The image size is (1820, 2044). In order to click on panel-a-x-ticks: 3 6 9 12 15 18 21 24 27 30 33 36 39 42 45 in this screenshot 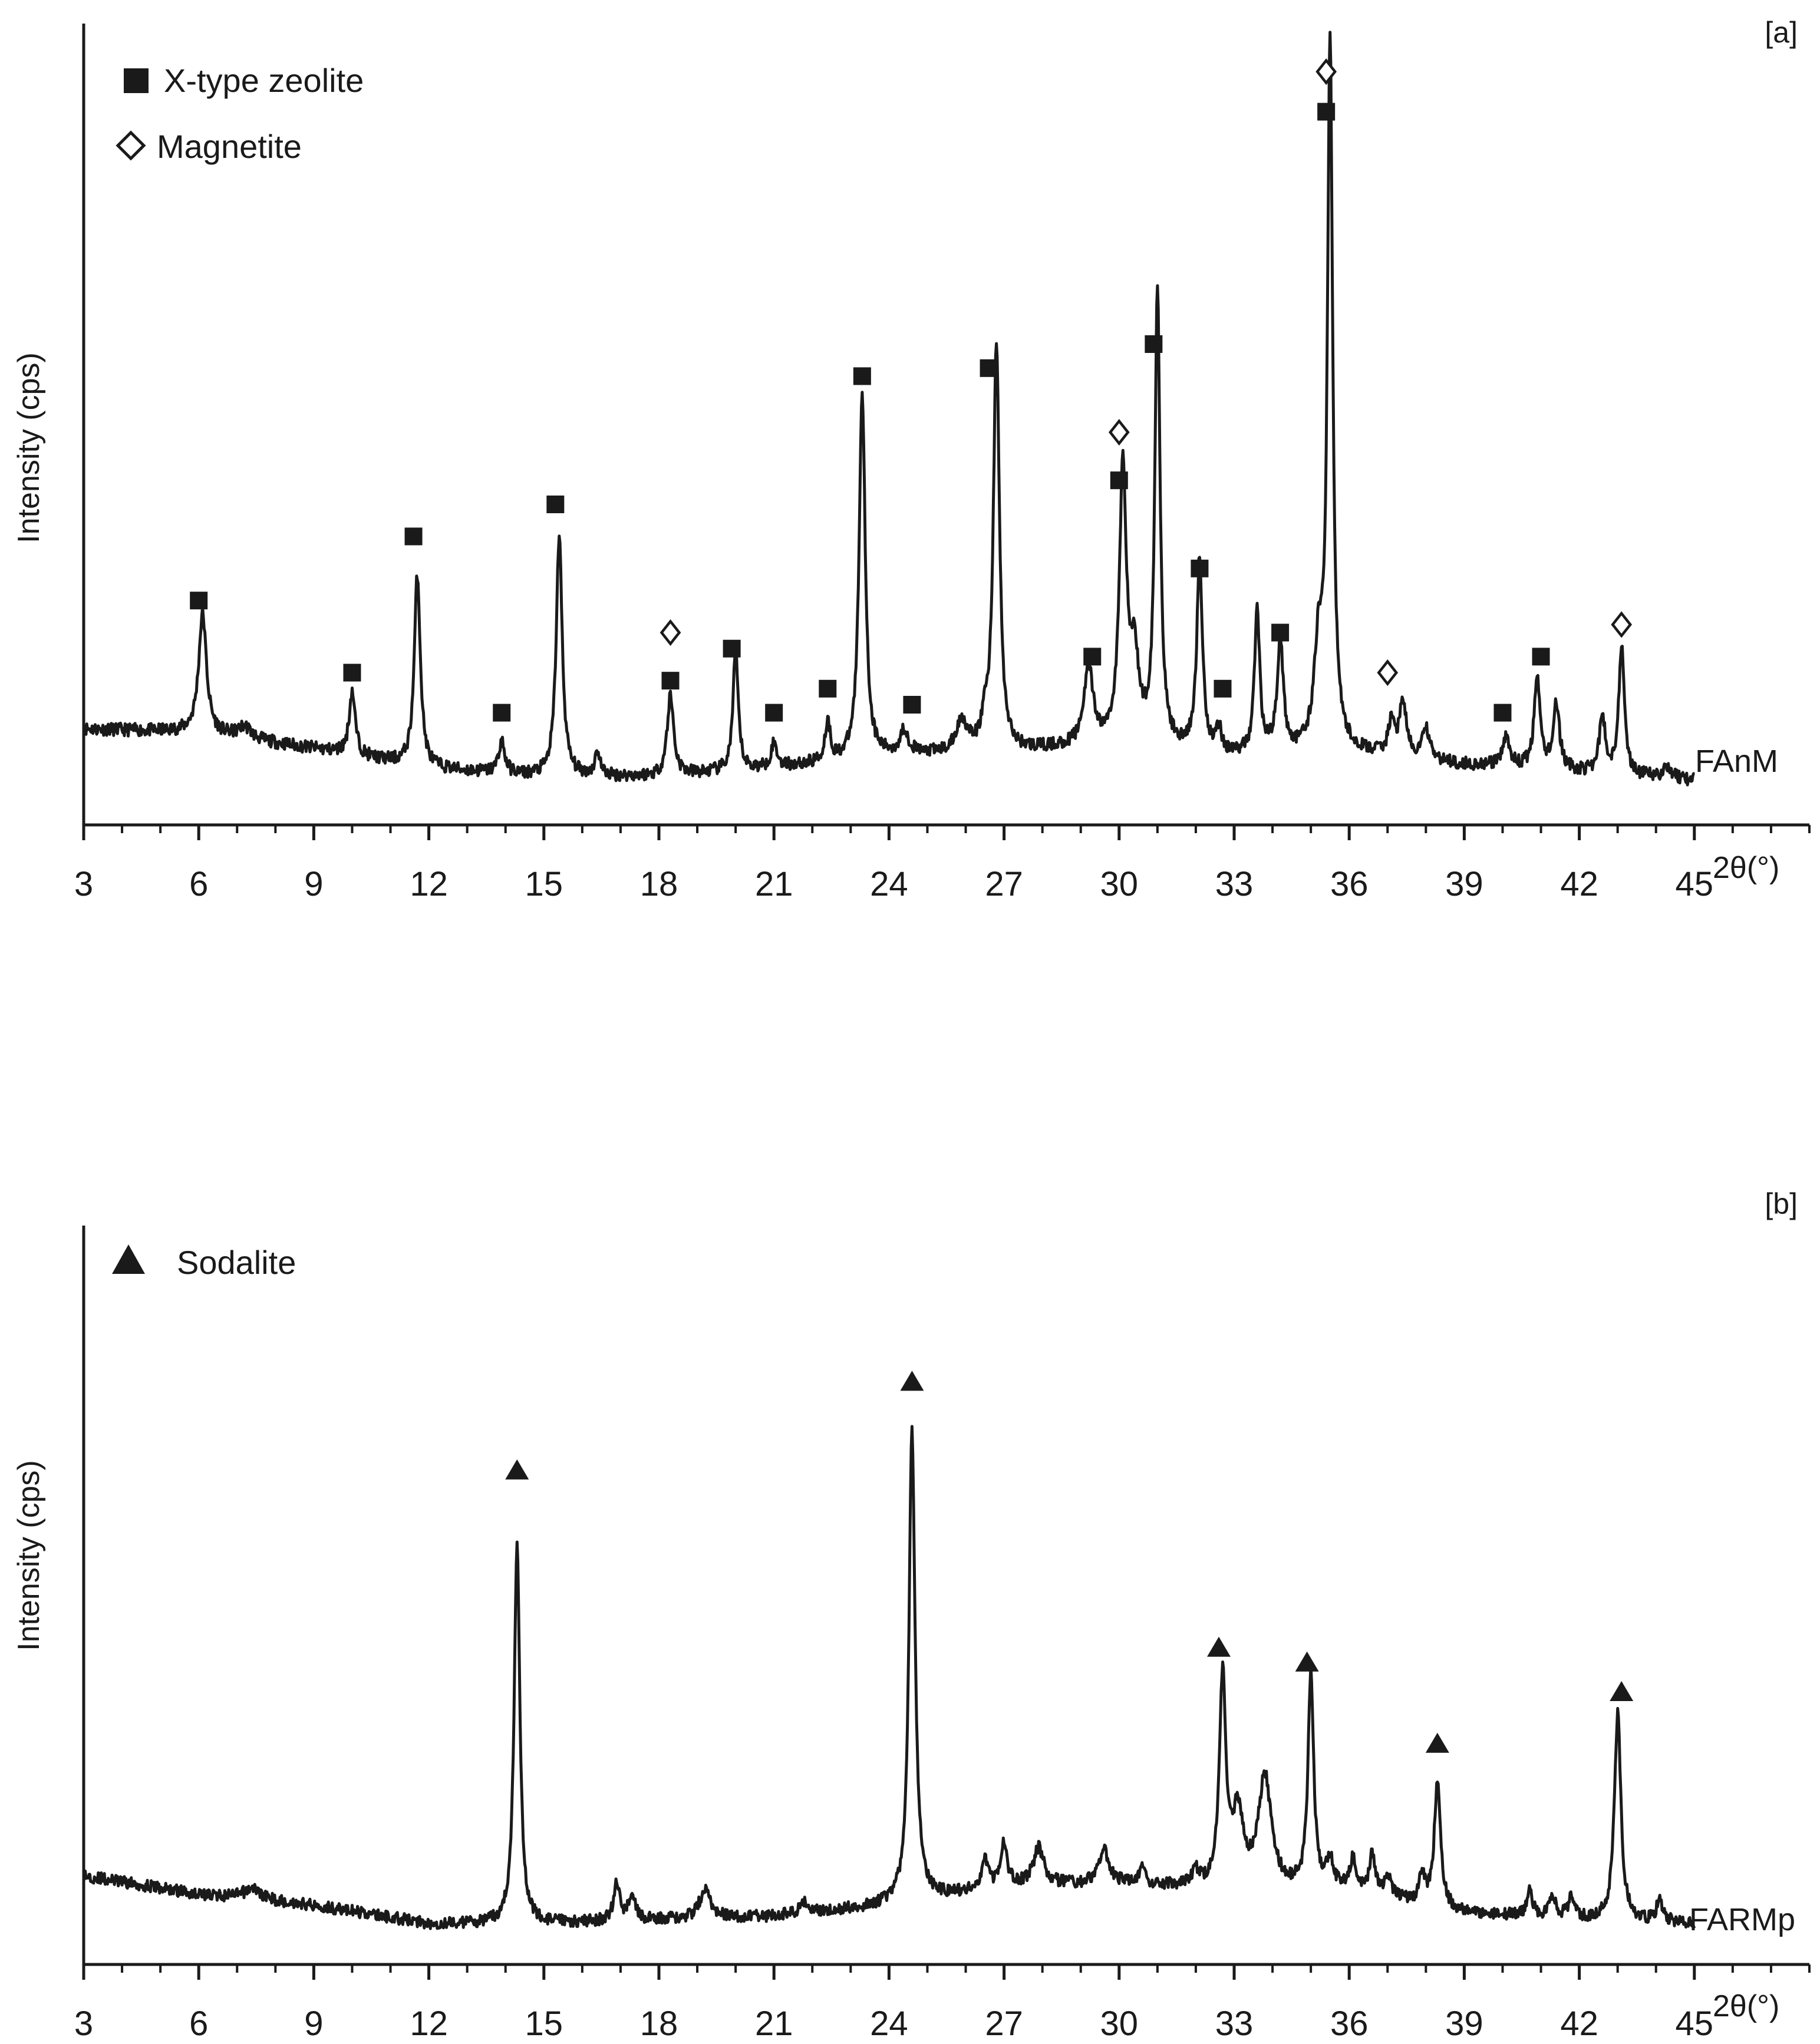, I will do `click(942, 864)`.